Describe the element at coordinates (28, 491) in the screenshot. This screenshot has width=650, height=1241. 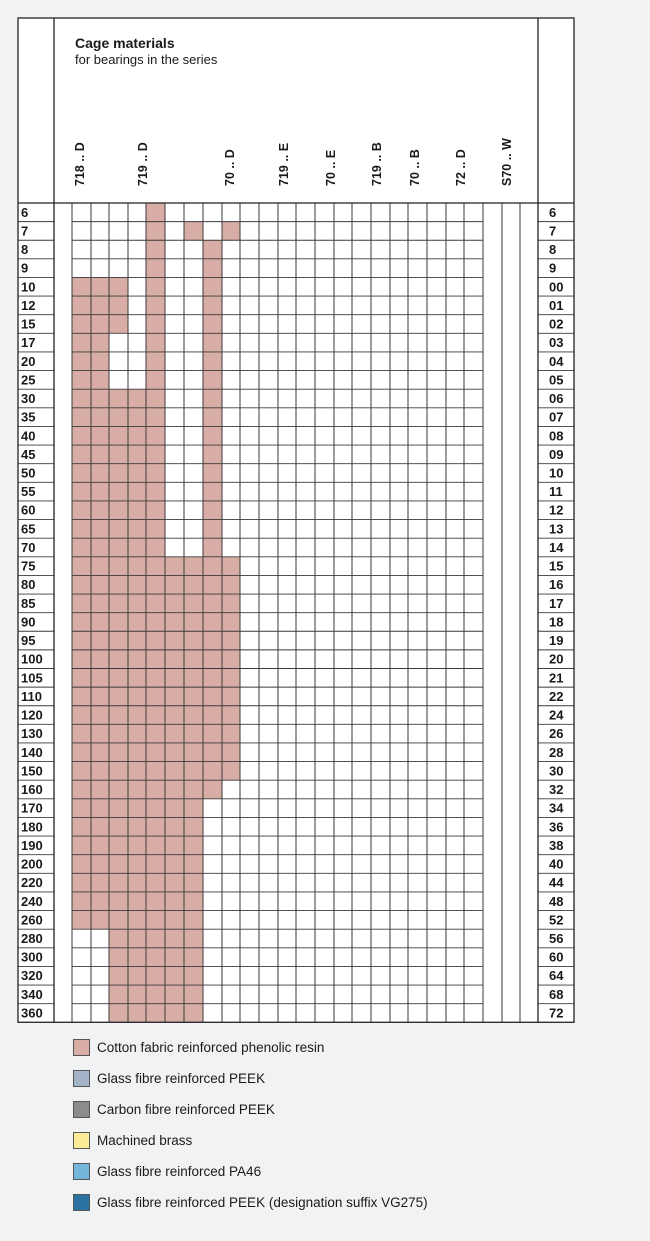
I see `bore-diameter-label: 55` at that location.